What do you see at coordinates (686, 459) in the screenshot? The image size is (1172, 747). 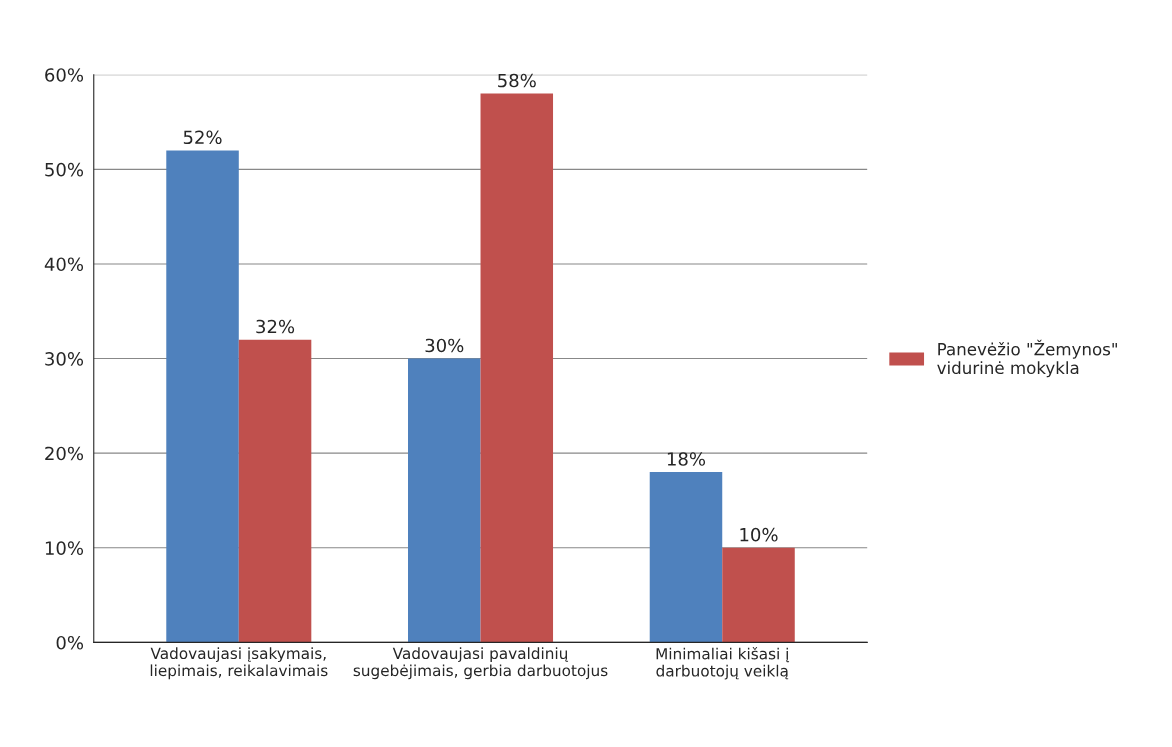 I see `data-label: 18%` at bounding box center [686, 459].